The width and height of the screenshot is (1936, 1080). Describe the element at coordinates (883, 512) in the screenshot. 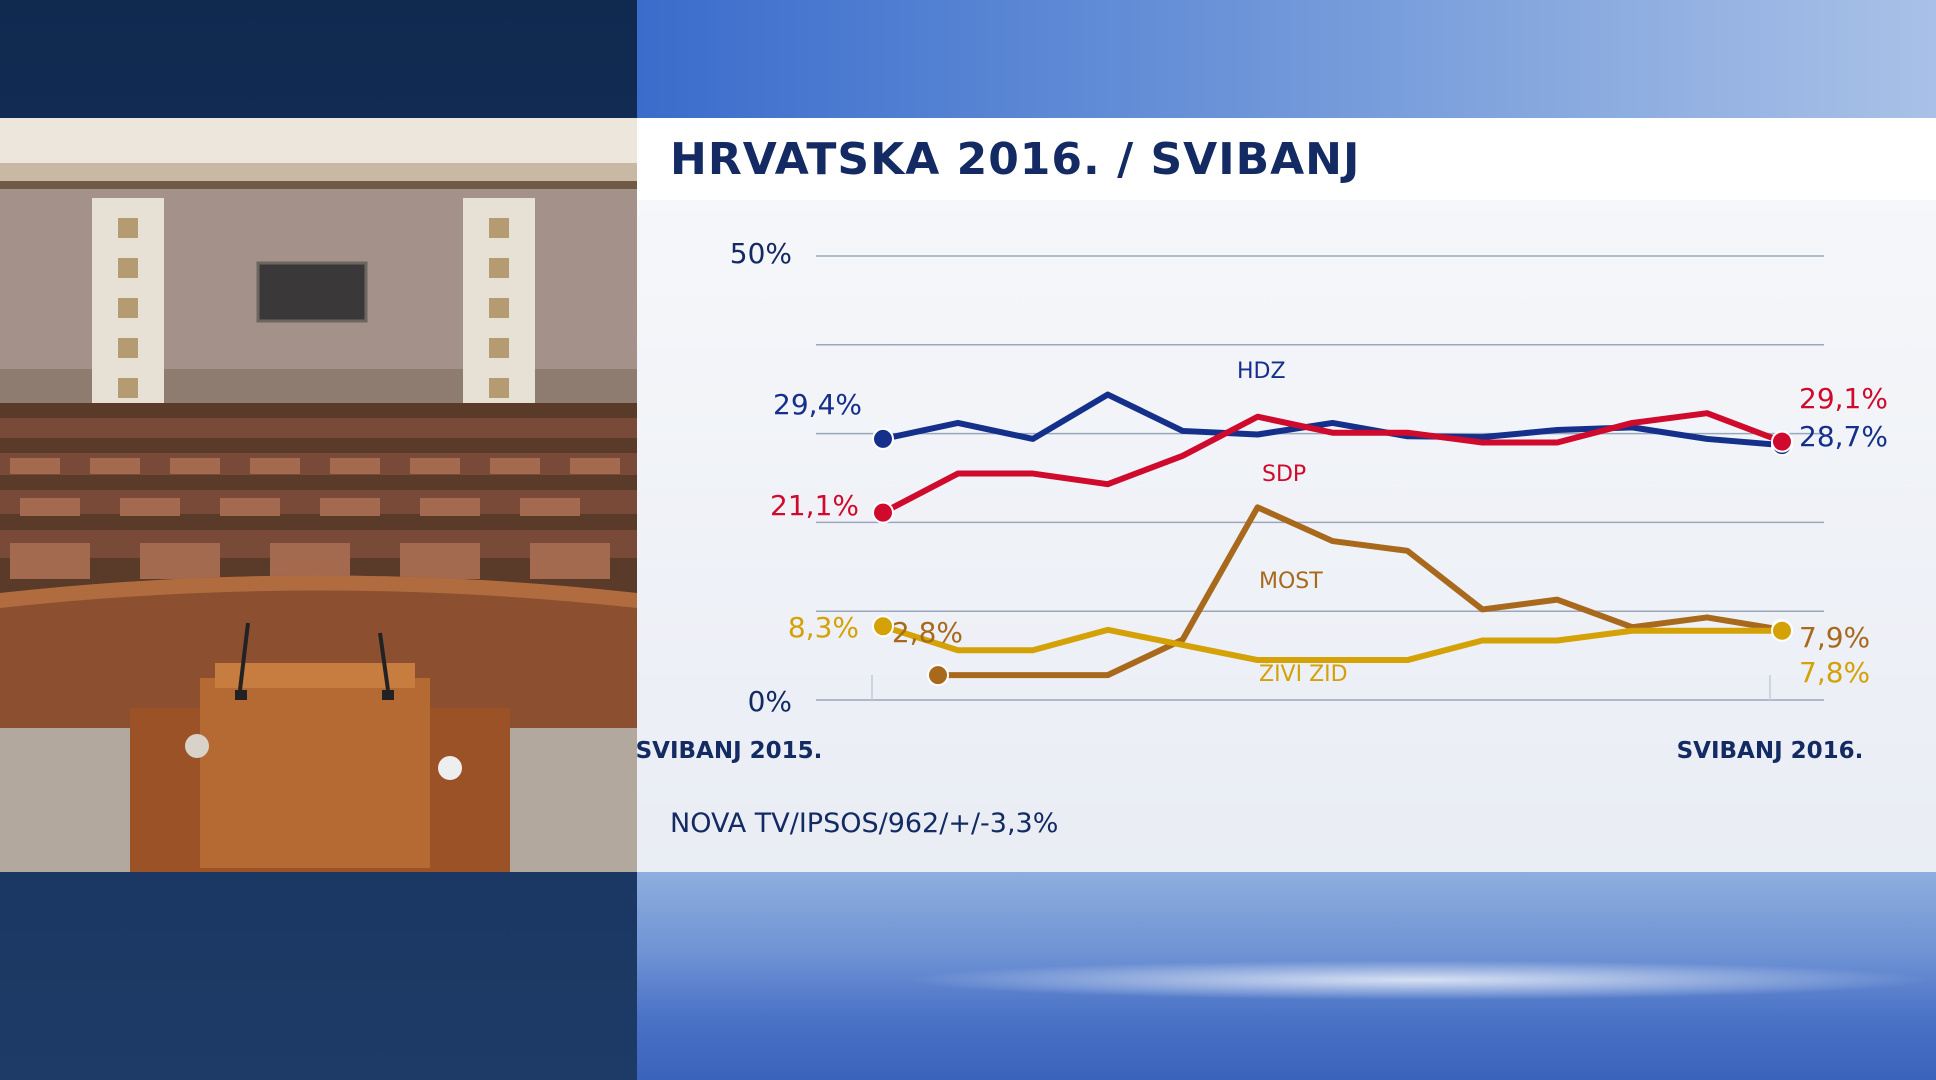

I see `series-point-sdp-start` at that location.